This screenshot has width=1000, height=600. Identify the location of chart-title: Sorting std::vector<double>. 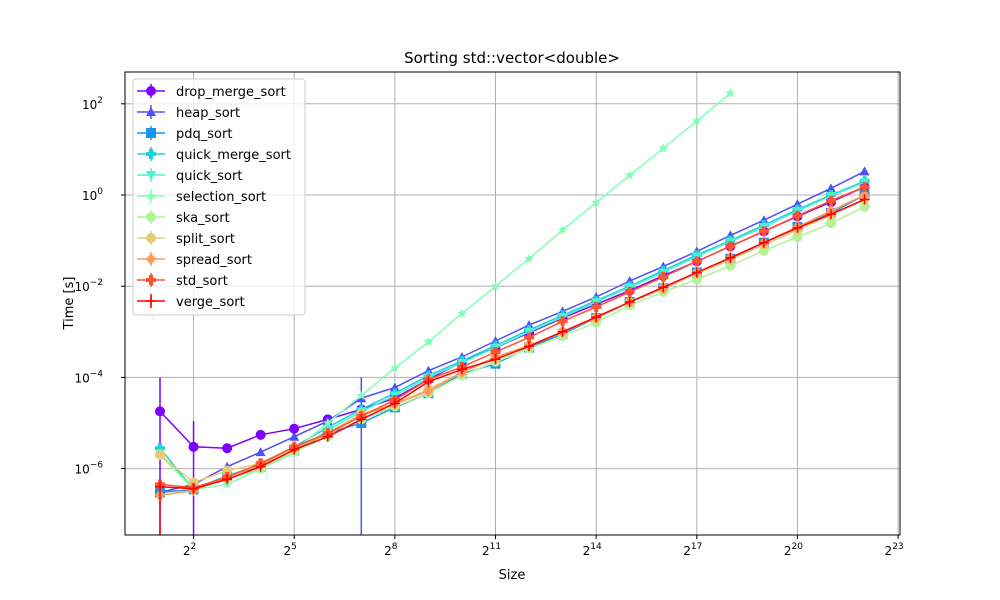
(512, 58).